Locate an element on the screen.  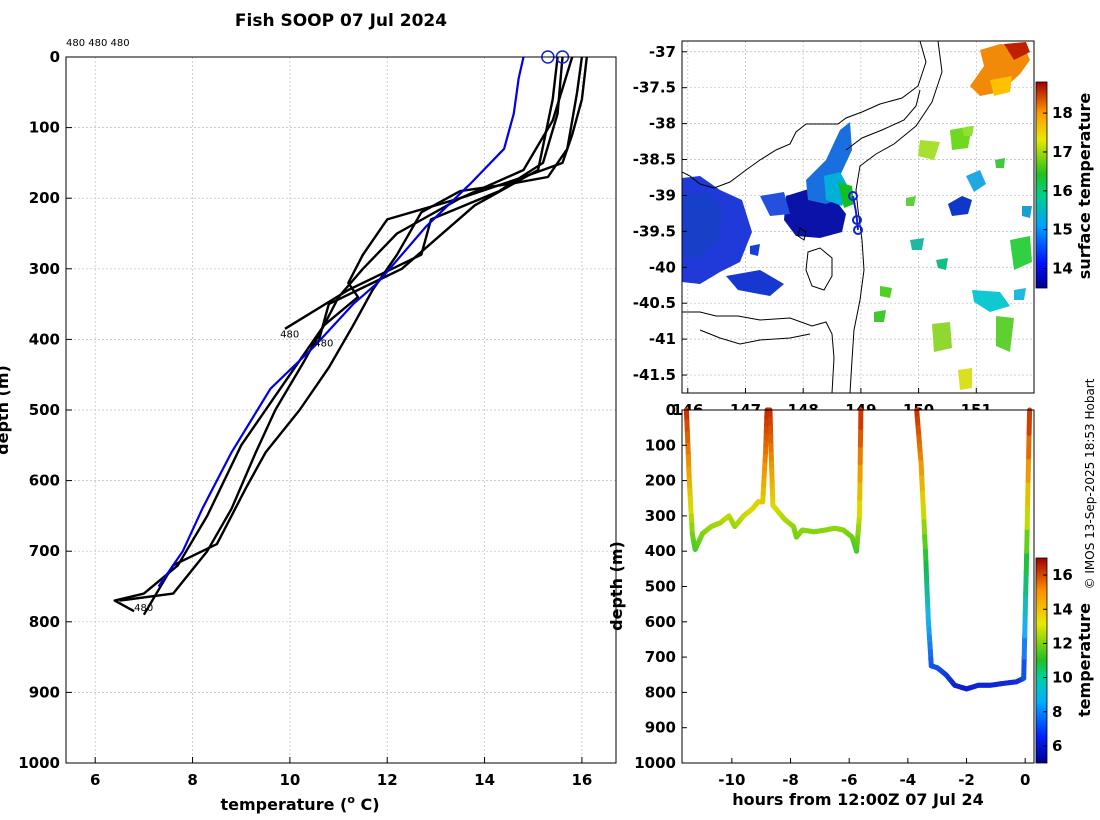
x-axis-label: temperature (o C) is located at coordinates (299, 803).